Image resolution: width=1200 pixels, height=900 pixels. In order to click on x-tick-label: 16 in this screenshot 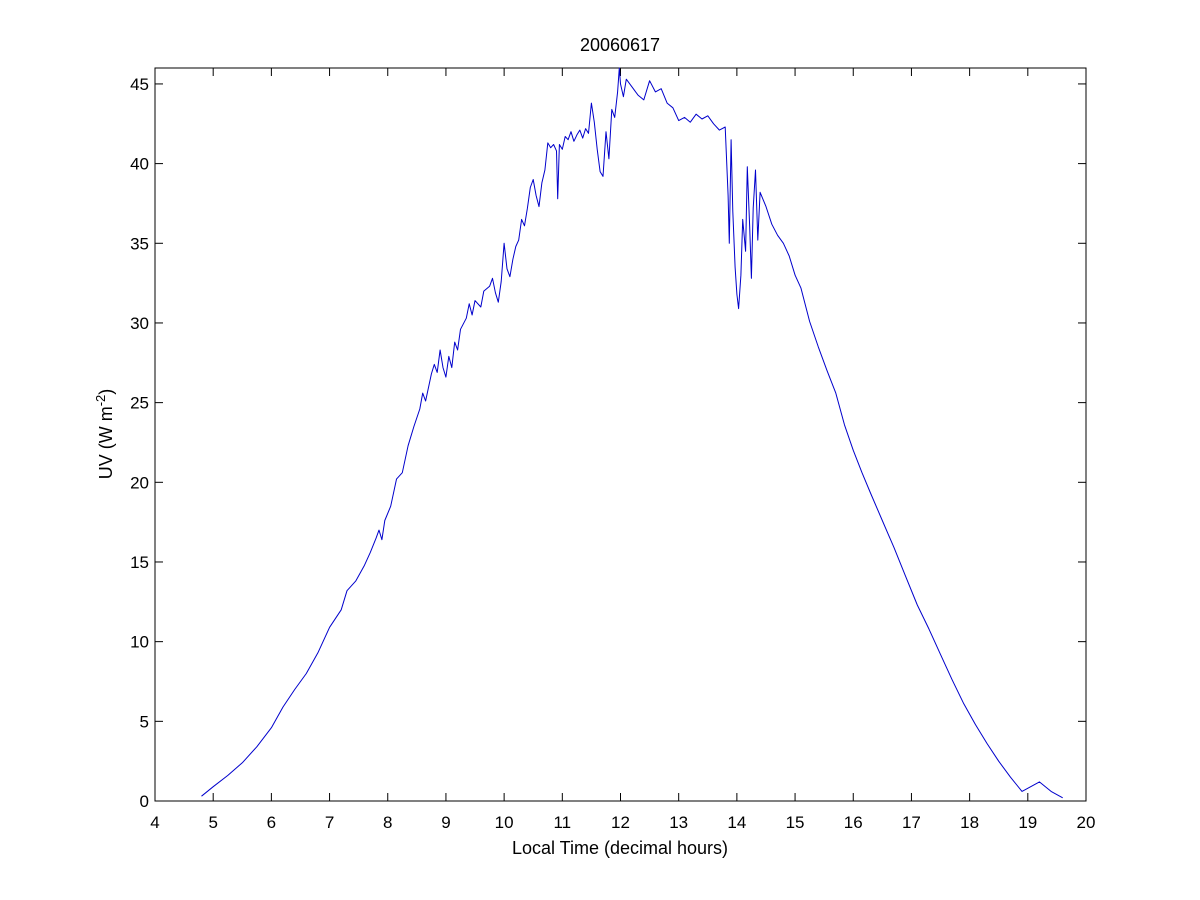, I will do `click(853, 822)`.